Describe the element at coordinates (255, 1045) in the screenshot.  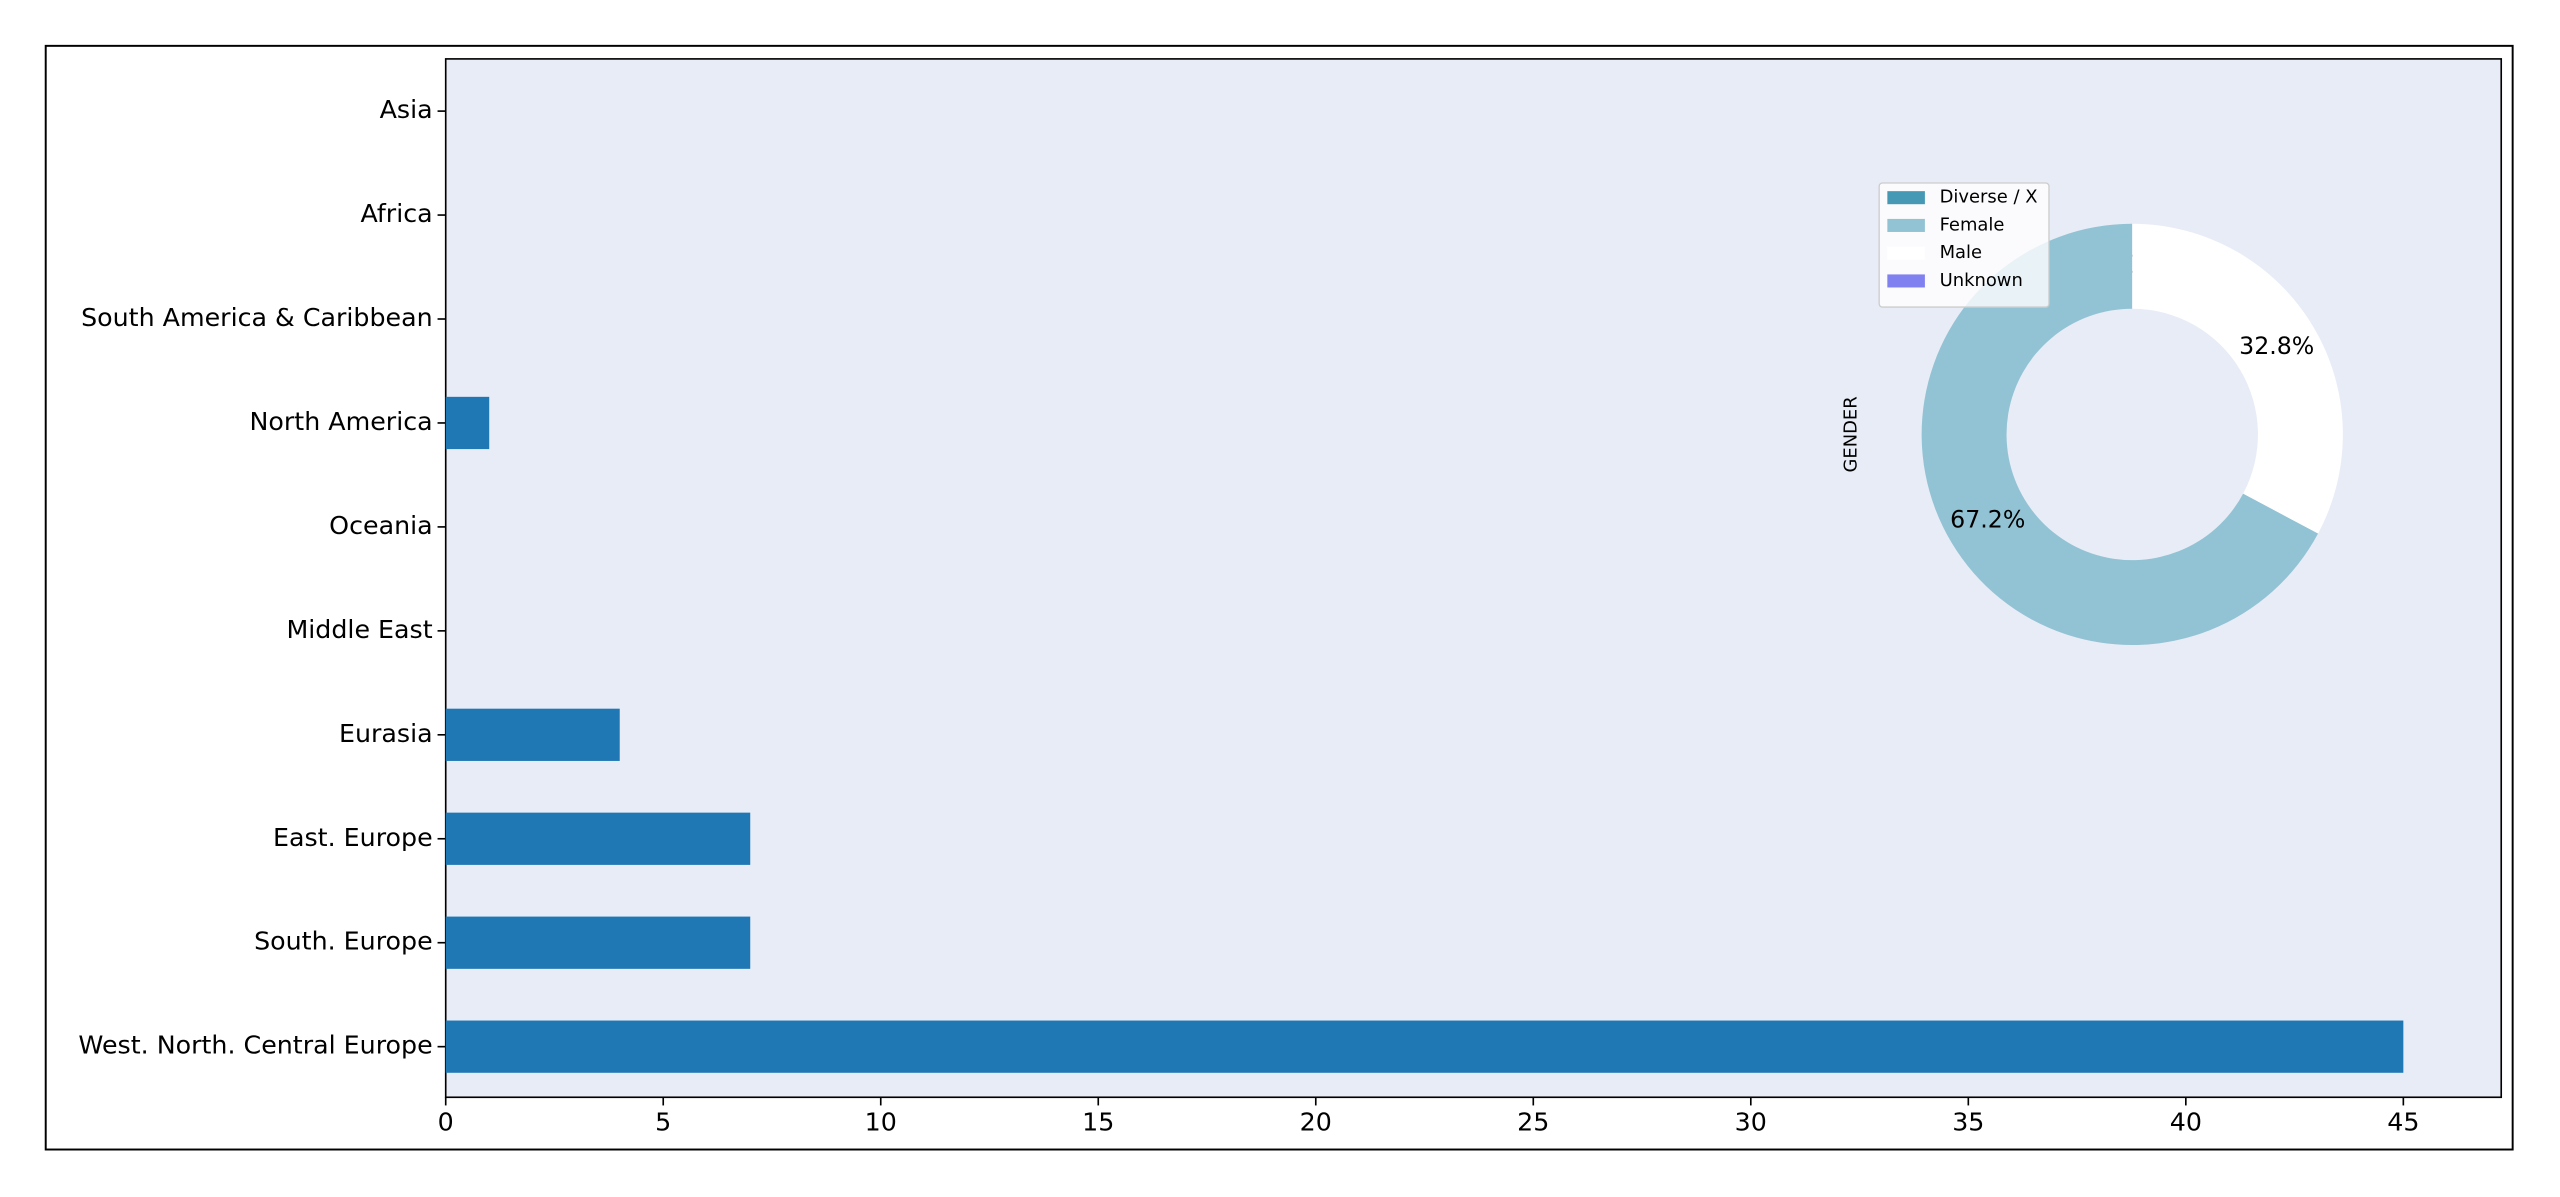
I see `y-tick-label: West. North. Central Europe` at that location.